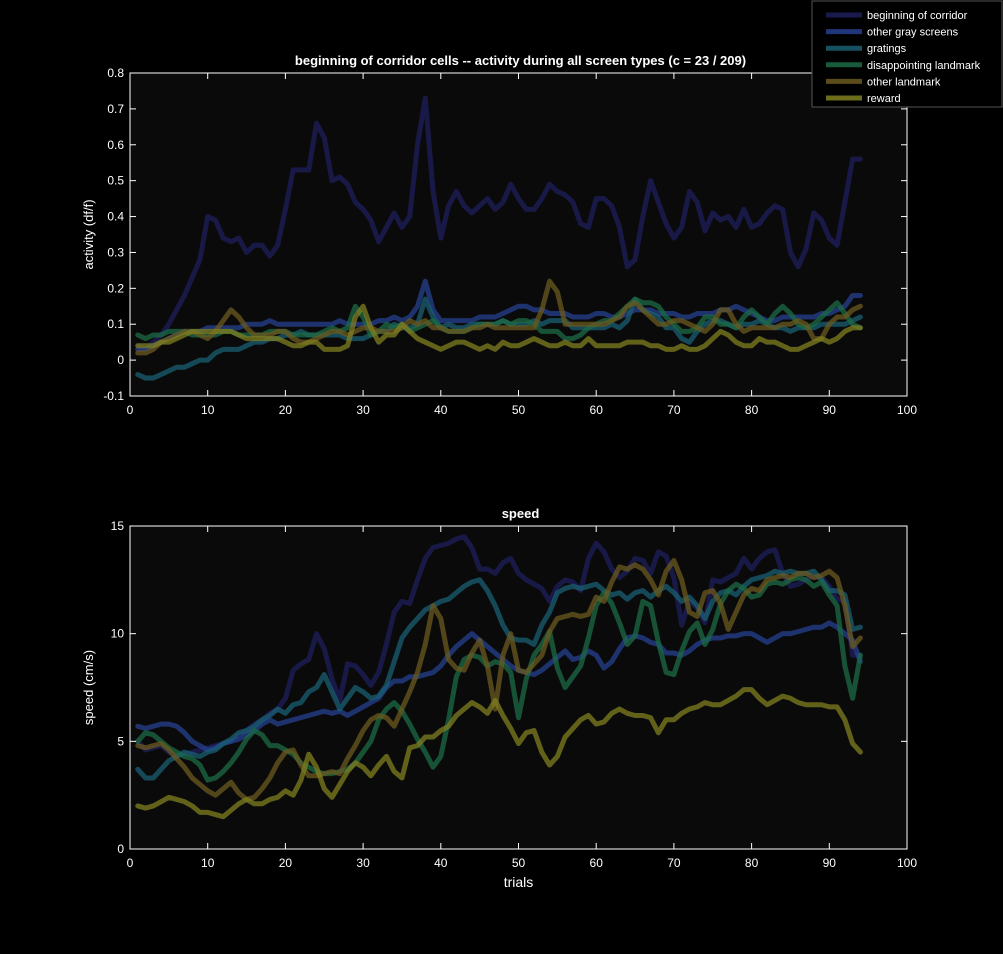 The height and width of the screenshot is (954, 1003). Describe the element at coordinates (115, 217) in the screenshot. I see `y-tick-label: 0.4` at that location.